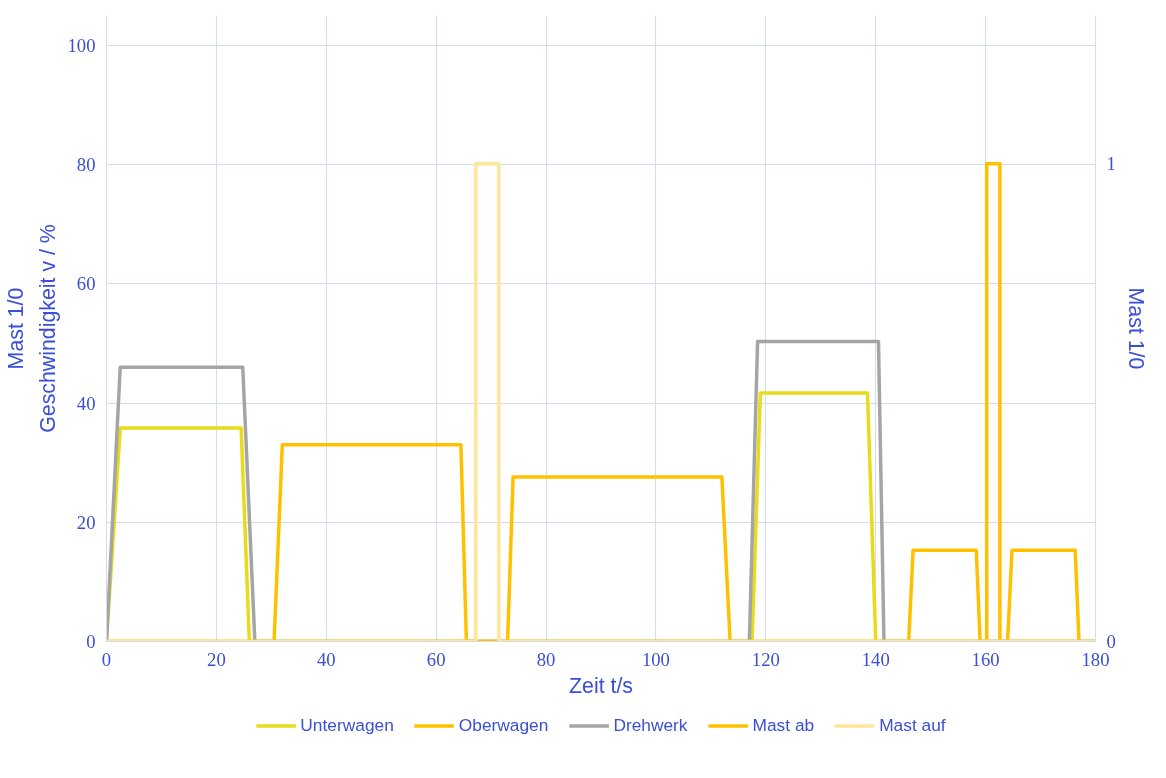 This screenshot has width=1166, height=778. What do you see at coordinates (875, 659) in the screenshot?
I see `x-tick-label: 140` at bounding box center [875, 659].